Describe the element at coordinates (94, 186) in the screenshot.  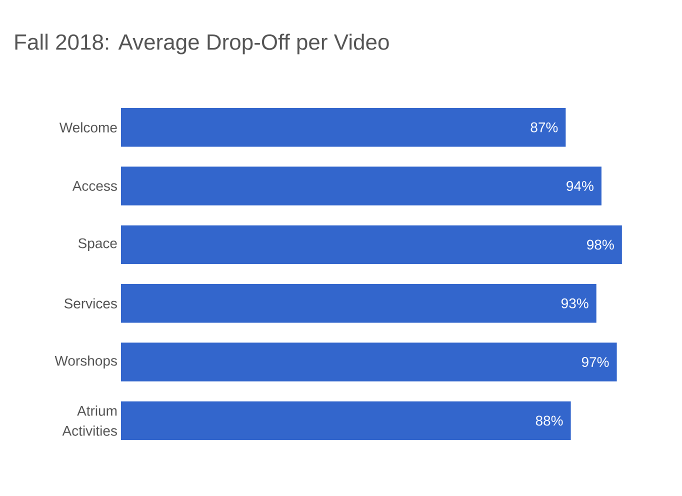
I see `y-tick-label: Access` at that location.